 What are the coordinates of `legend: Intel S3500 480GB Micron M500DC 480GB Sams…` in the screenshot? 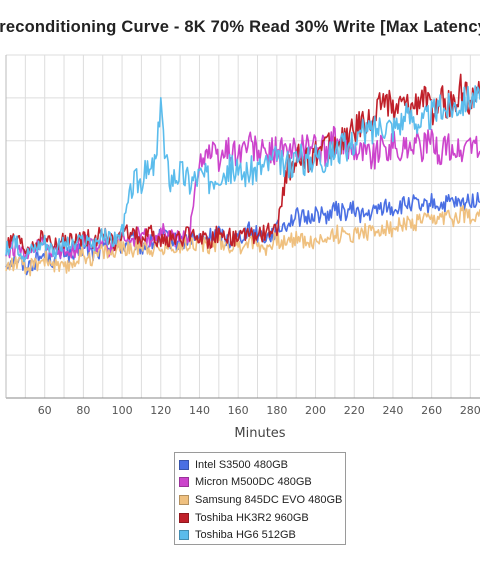 It's located at (260, 498).